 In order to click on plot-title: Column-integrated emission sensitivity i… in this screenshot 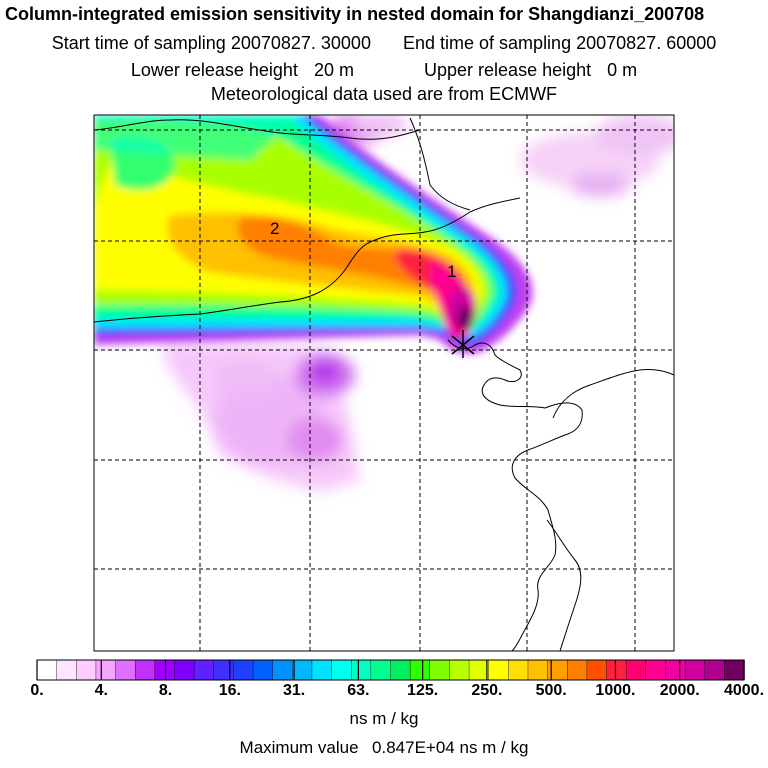, I will do `click(355, 14)`.